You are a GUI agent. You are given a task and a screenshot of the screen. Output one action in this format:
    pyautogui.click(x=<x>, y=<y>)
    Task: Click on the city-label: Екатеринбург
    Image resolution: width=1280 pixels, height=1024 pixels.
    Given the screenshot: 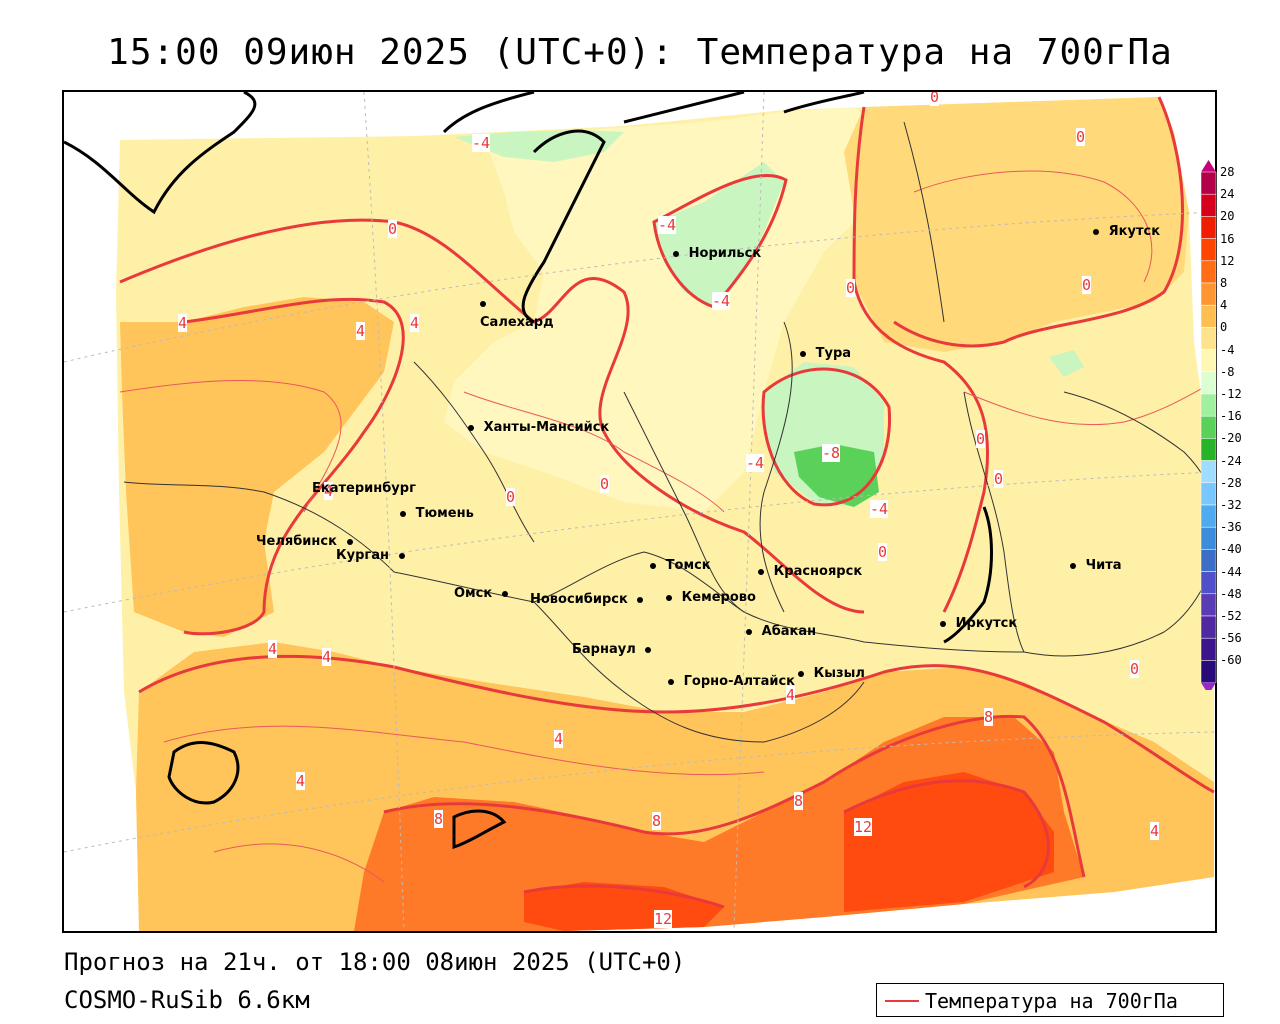 What is the action you would take?
    pyautogui.click(x=364, y=488)
    